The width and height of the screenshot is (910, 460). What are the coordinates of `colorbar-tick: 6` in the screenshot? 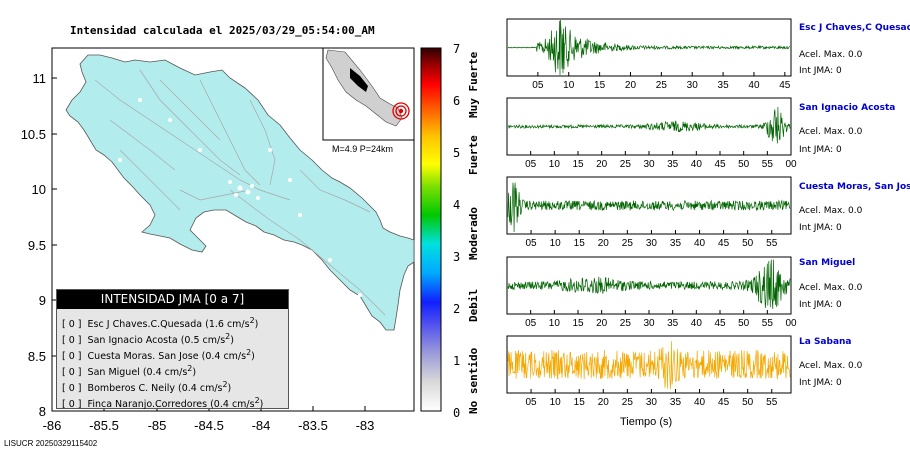 It's located at (456, 101).